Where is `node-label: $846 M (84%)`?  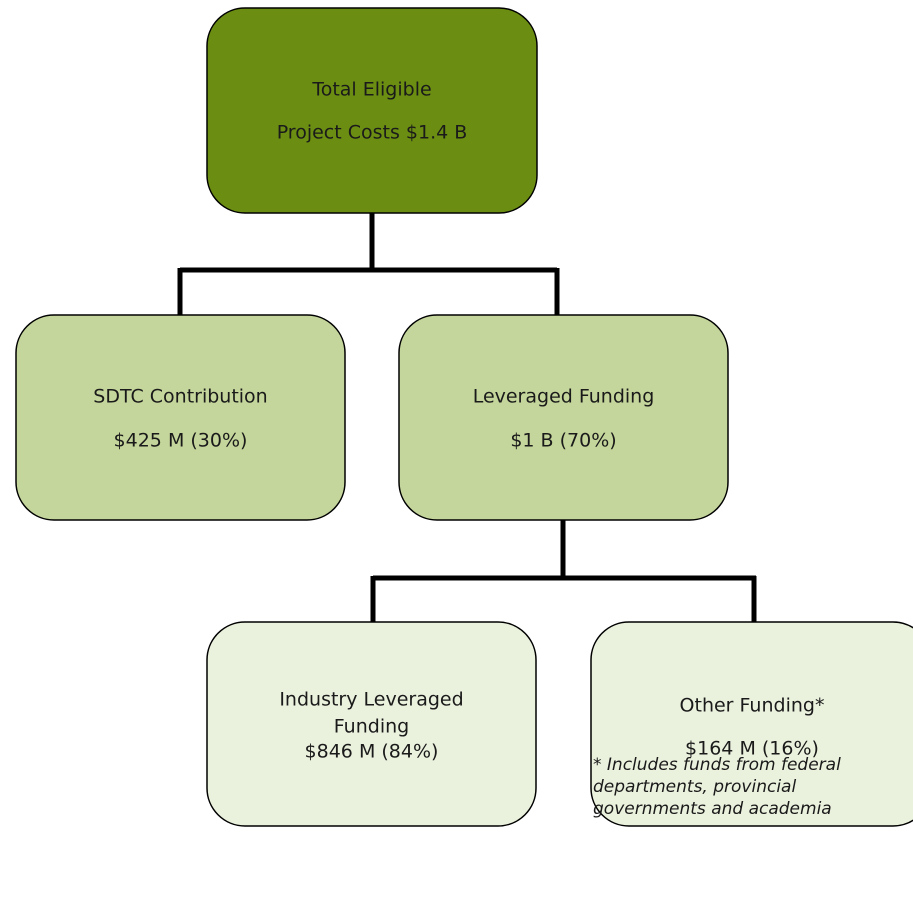 node-label: $846 M (84%) is located at coordinates (372, 752).